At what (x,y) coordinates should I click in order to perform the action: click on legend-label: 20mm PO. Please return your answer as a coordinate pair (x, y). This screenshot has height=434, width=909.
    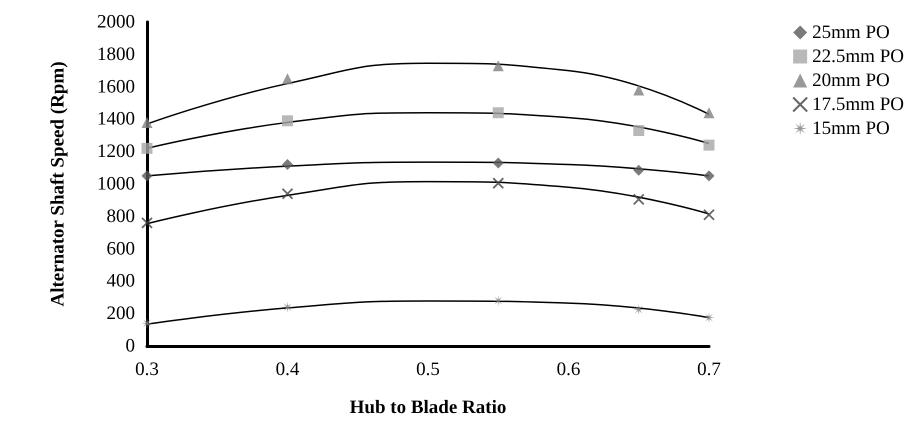
    Looking at the image, I should click on (851, 80).